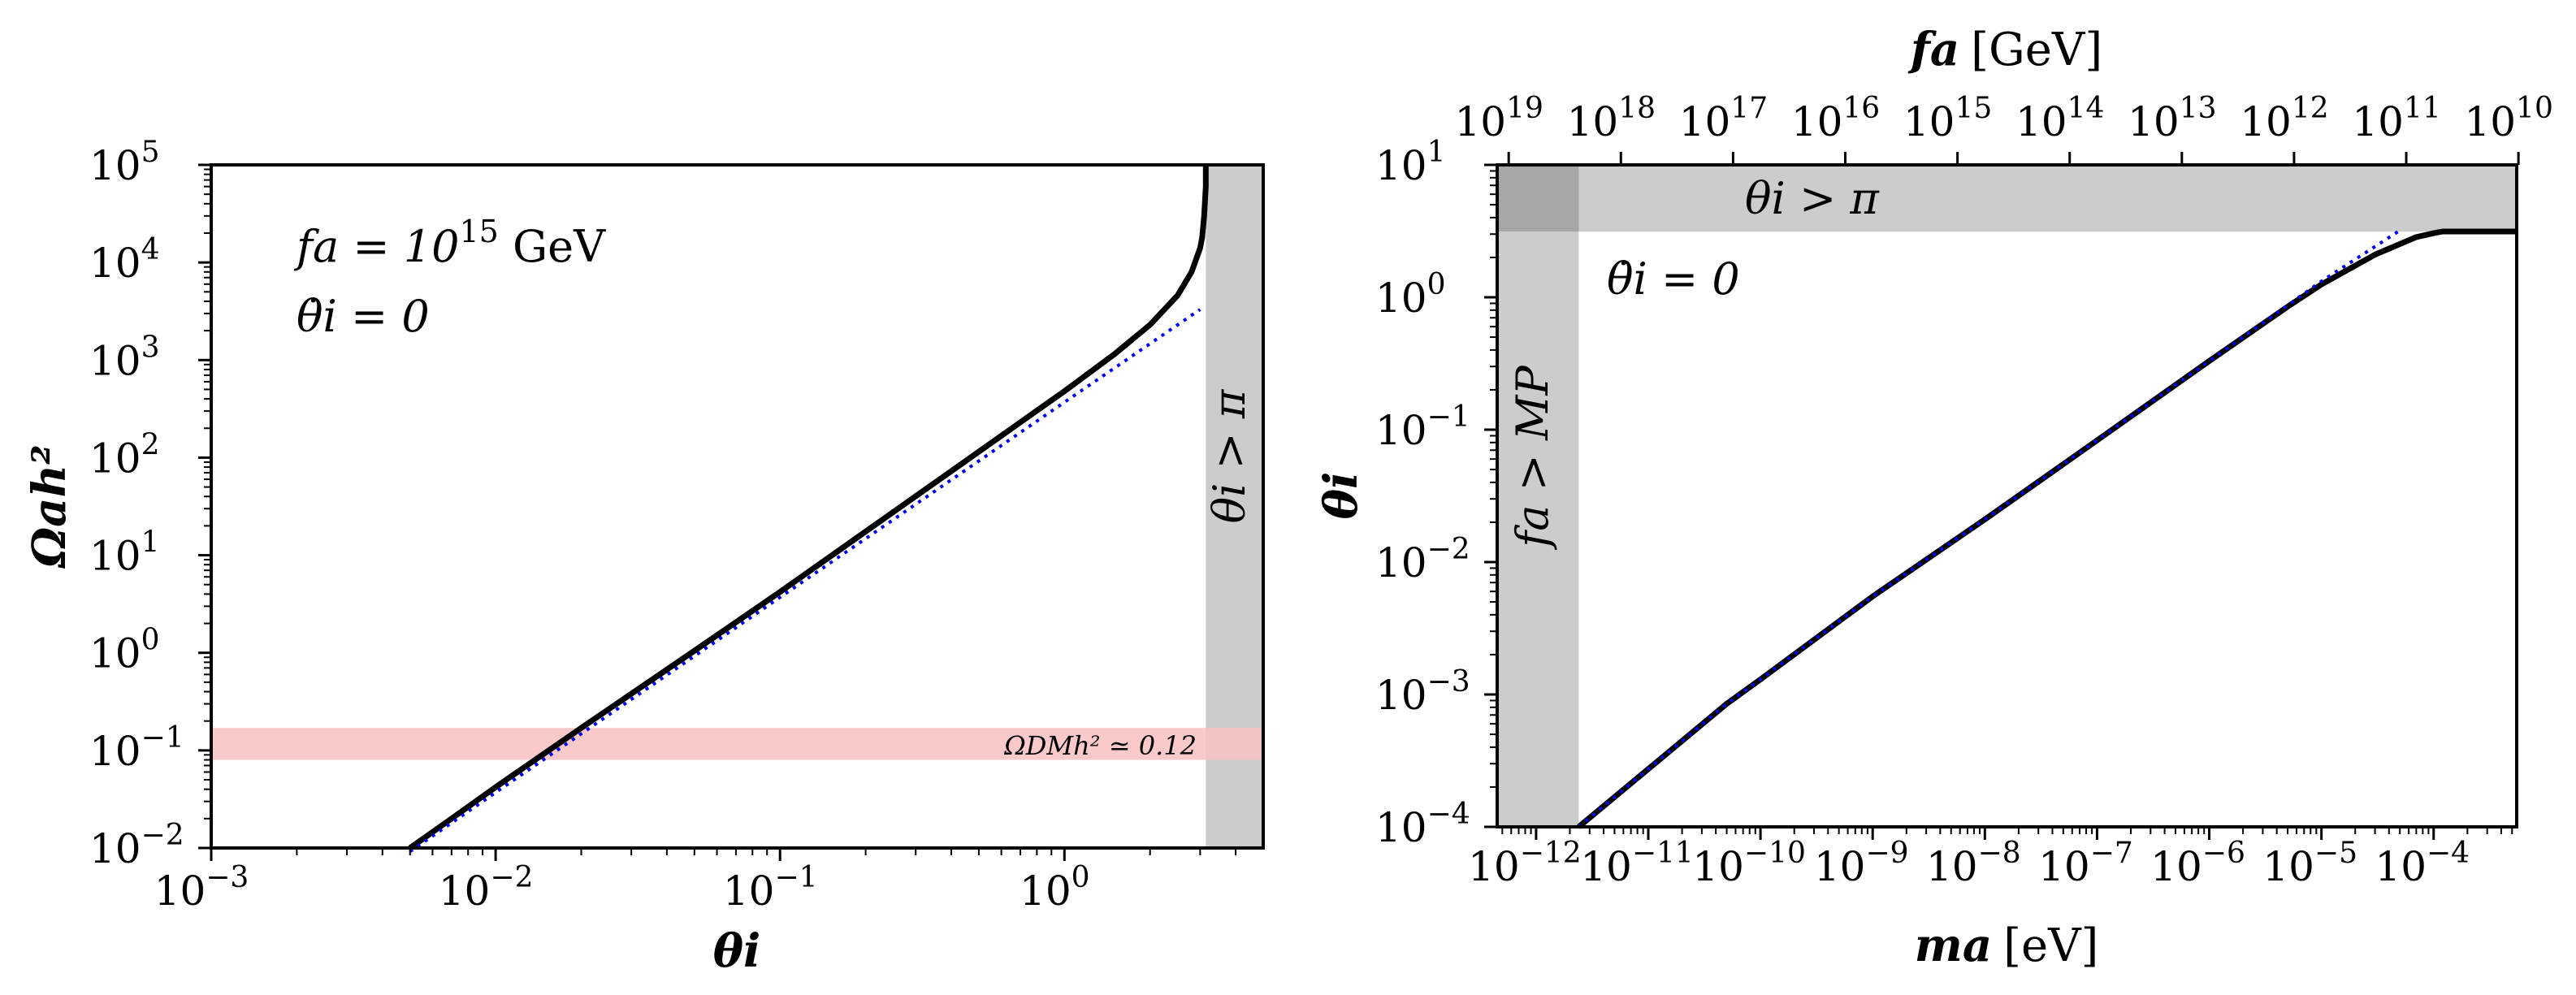 The image size is (2576, 995). Describe the element at coordinates (1525, 863) in the screenshot. I see `x-tick-label: 10⁻¹²` at that location.